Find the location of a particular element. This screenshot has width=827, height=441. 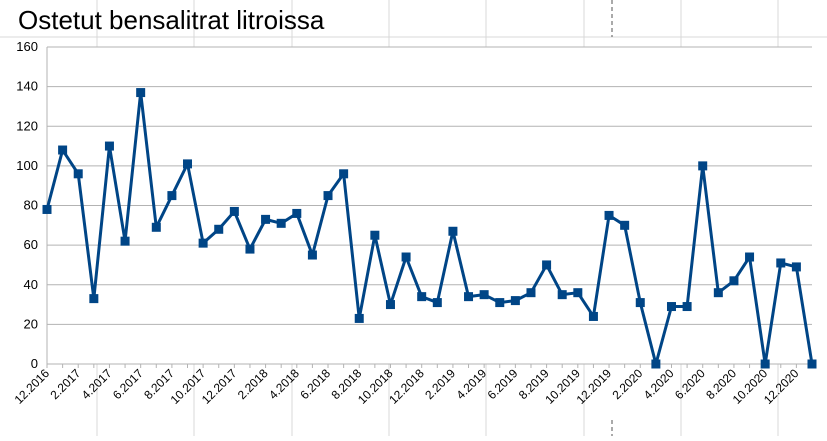

y-tick-label: 100 is located at coordinates (27, 165).